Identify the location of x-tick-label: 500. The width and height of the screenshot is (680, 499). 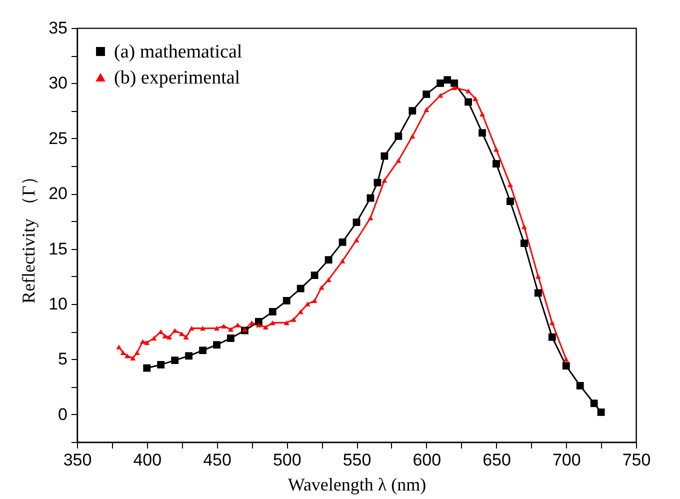
(287, 460).